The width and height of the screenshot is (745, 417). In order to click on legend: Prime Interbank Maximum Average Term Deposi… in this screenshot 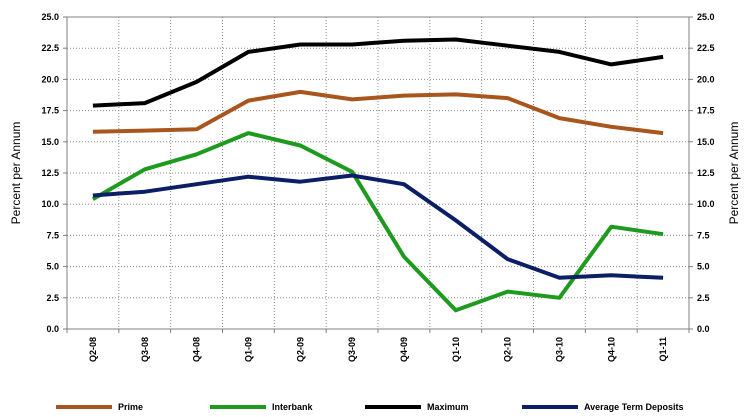, I will do `click(370, 407)`.